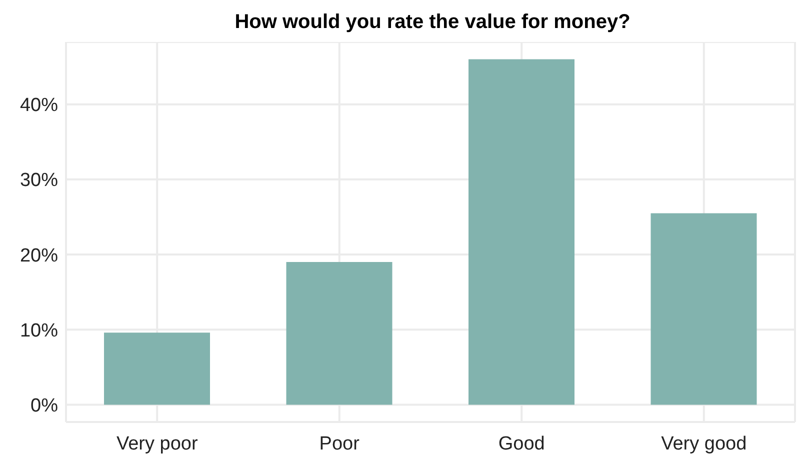  Describe the element at coordinates (521, 443) in the screenshot. I see `x-tick-label: Good` at that location.